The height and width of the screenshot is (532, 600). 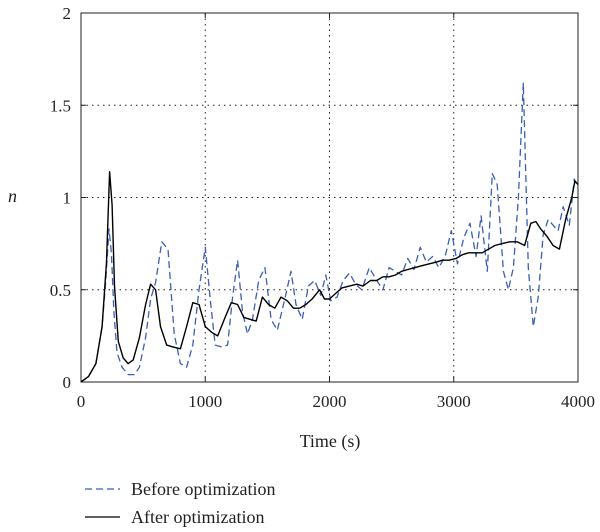 I want to click on x-tick-label: 3000, so click(x=454, y=401).